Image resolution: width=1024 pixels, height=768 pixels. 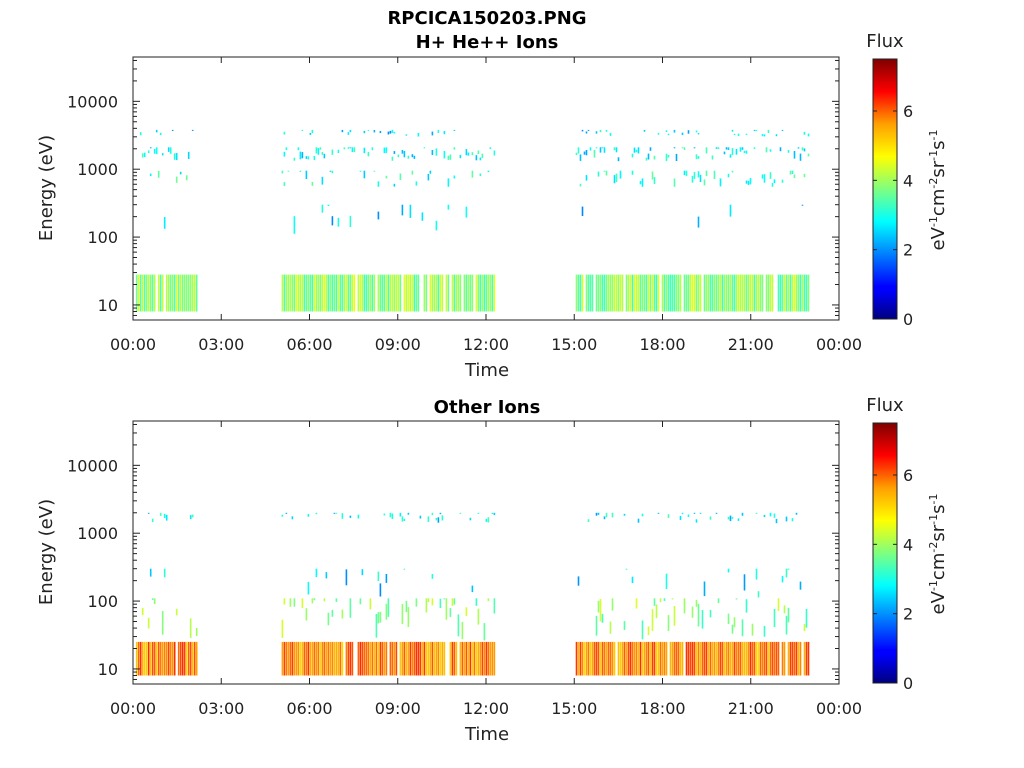 What do you see at coordinates (908, 544) in the screenshot?
I see `colorbar-tick-label: 4` at bounding box center [908, 544].